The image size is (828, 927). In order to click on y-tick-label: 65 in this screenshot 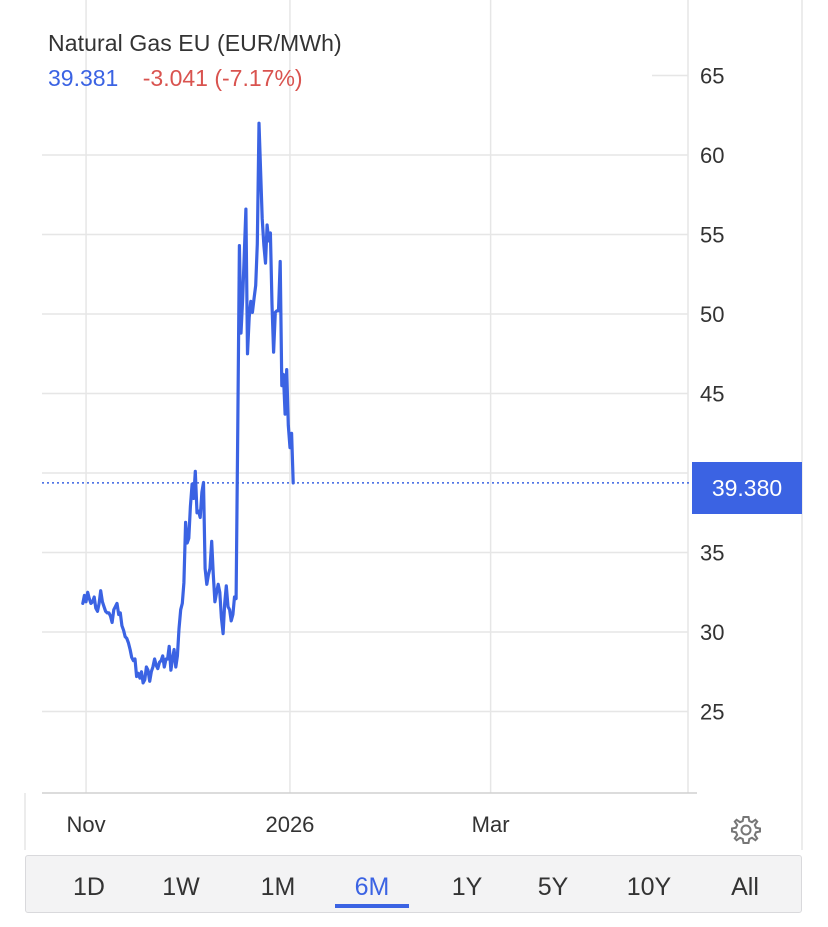, I will do `click(712, 76)`.